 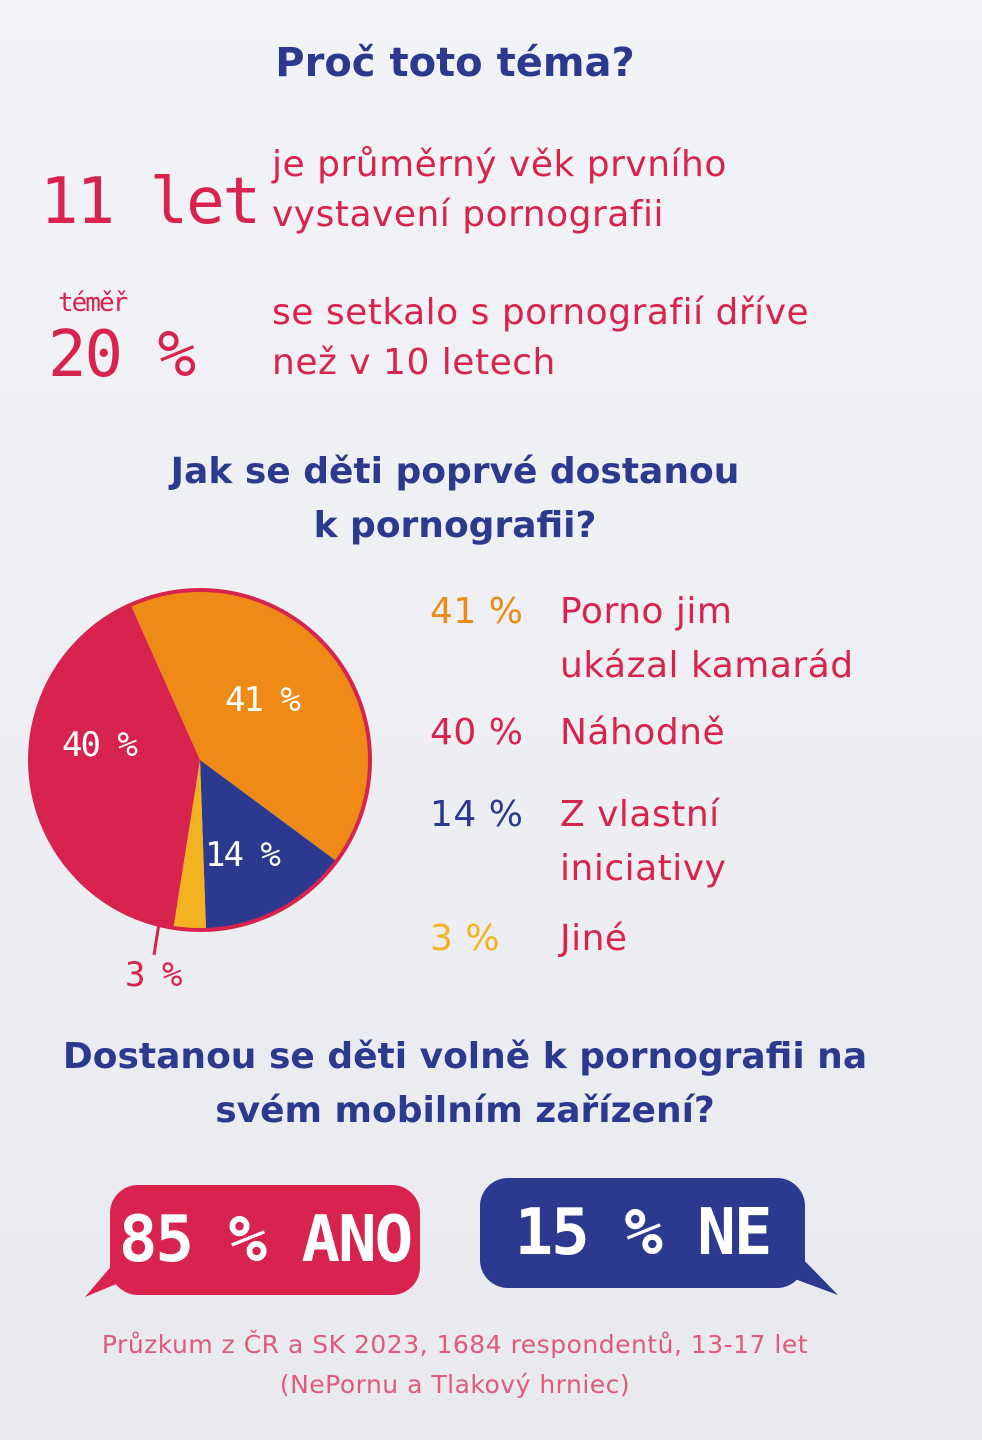 I want to click on pie-slice-other, so click(x=190, y=845).